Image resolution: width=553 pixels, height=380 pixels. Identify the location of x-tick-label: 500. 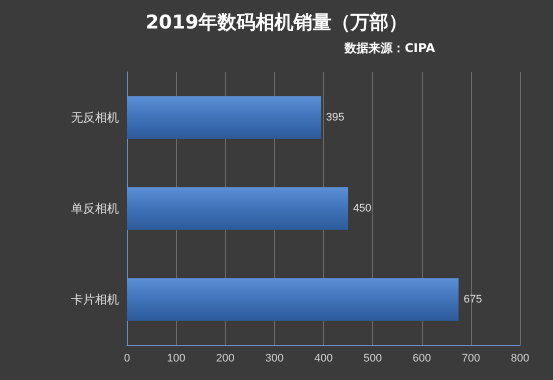
(372, 358).